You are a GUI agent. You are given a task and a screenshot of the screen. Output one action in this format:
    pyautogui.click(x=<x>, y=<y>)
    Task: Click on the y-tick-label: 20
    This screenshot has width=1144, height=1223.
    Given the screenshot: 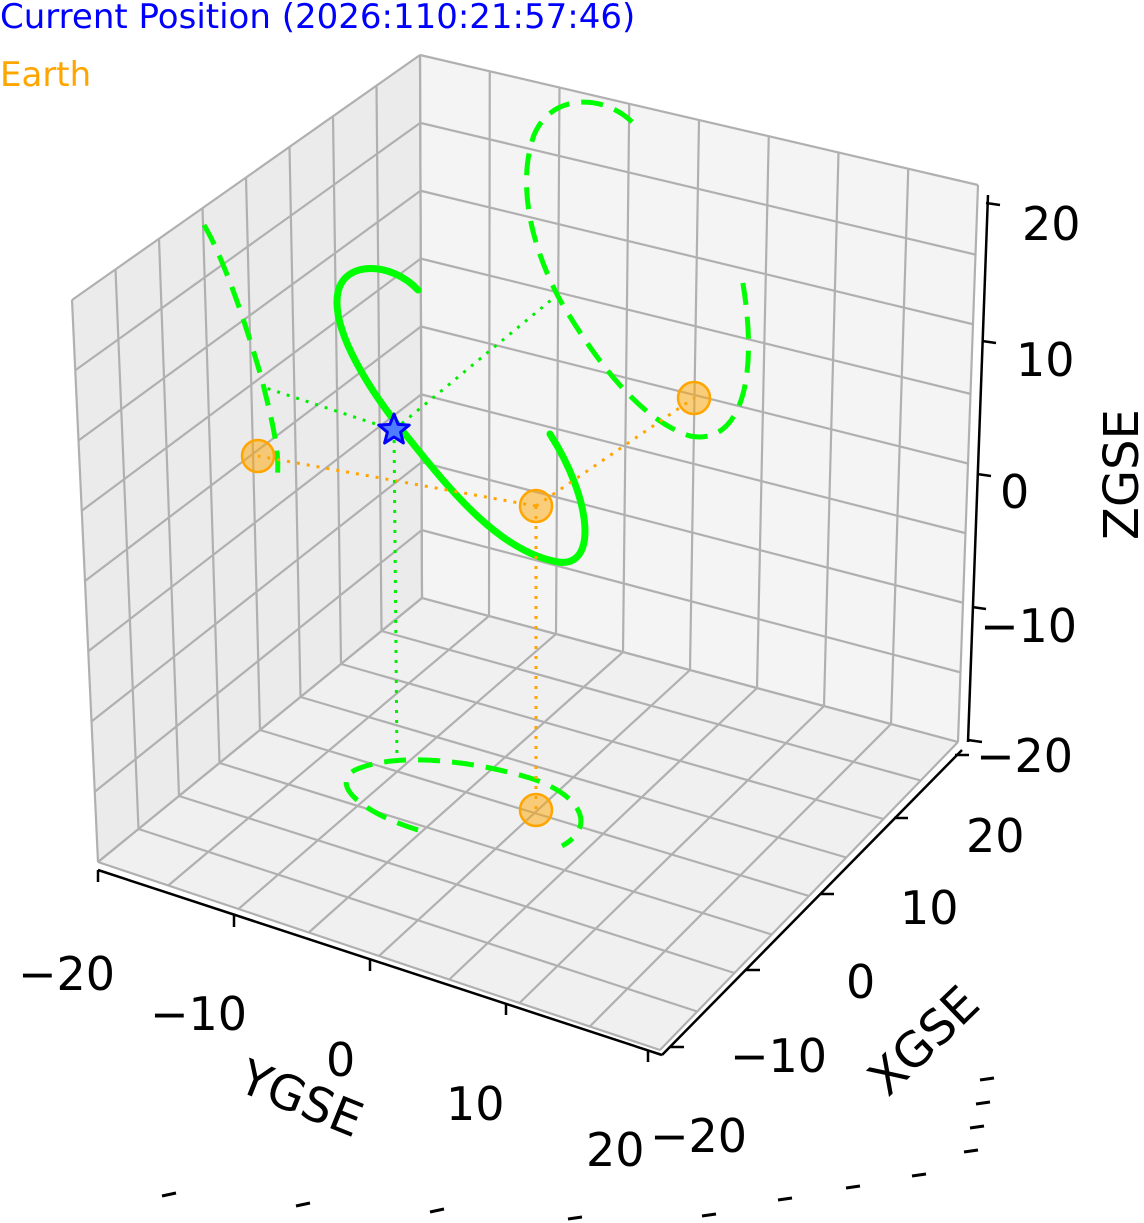 What is the action you would take?
    pyautogui.click(x=615, y=1150)
    